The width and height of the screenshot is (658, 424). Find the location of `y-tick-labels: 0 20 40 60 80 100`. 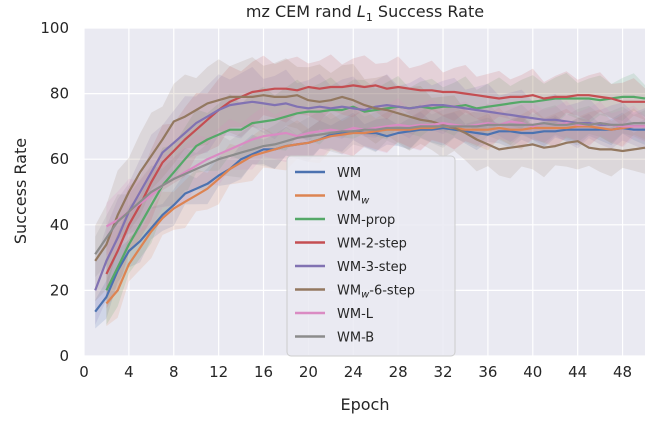

y-tick-labels: 0 20 40 60 80 100 is located at coordinates (54, 192).